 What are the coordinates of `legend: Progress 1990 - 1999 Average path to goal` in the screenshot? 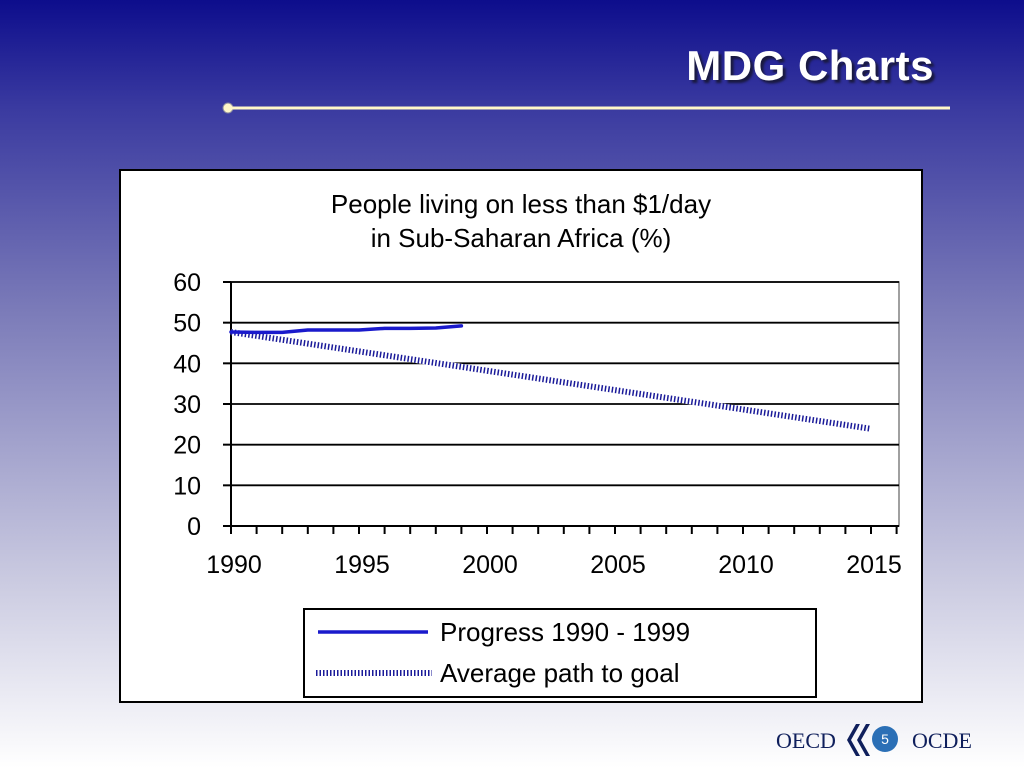 It's located at (560, 653).